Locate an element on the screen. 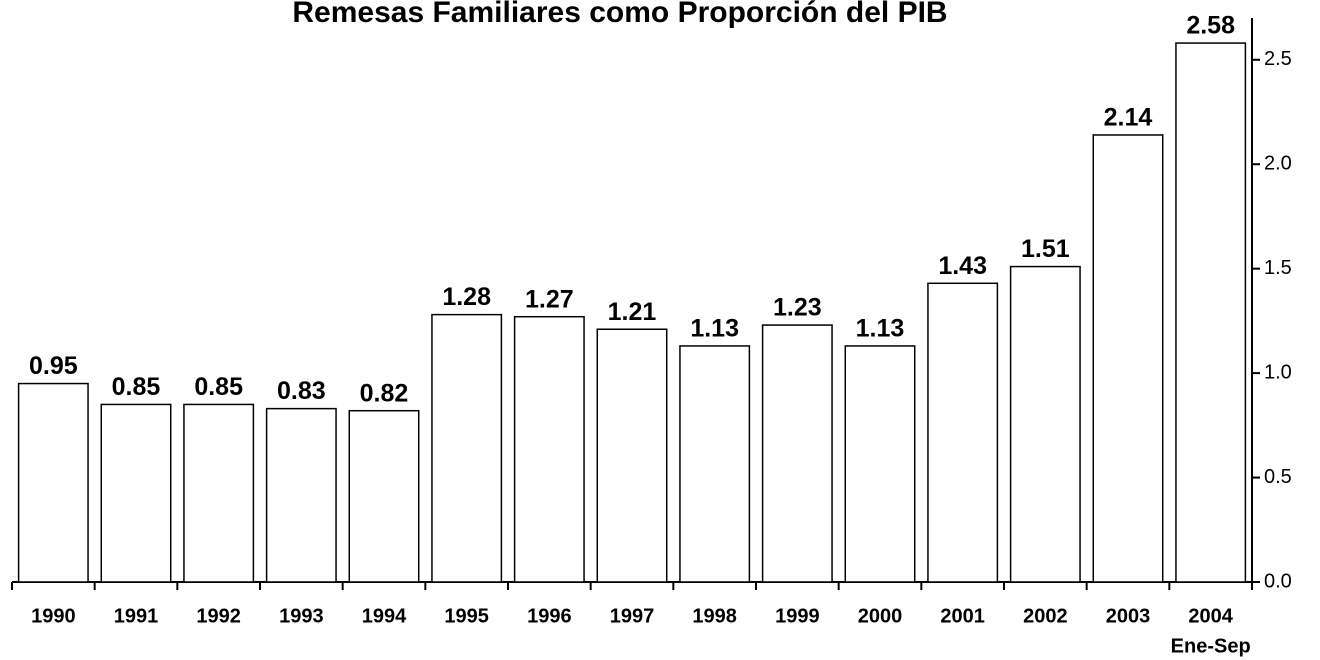 The width and height of the screenshot is (1320, 660). x-tick-label: 1995 is located at coordinates (466, 616).